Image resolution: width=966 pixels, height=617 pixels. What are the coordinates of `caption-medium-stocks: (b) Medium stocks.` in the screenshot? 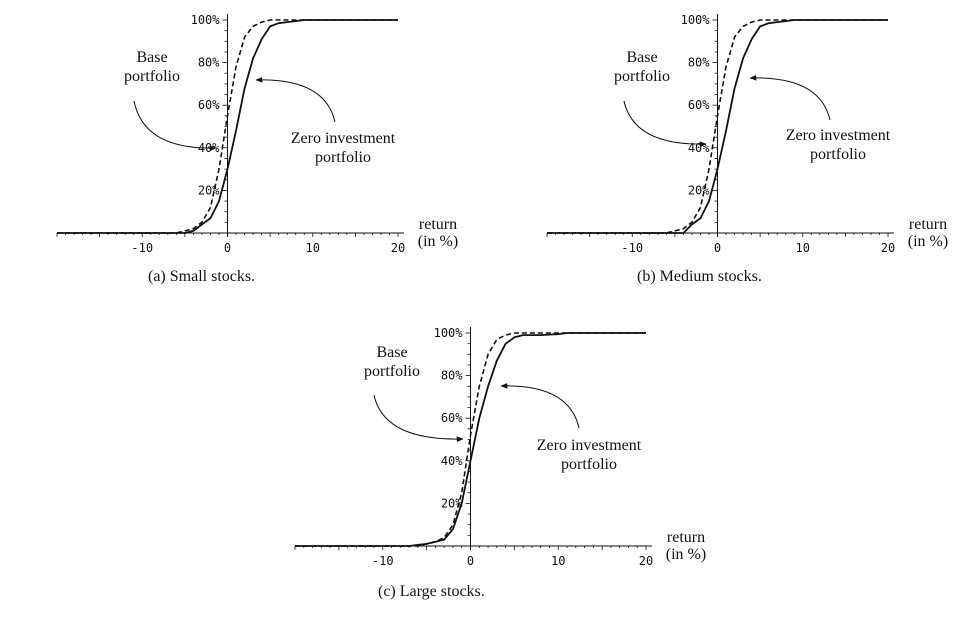 It's located at (699, 276).